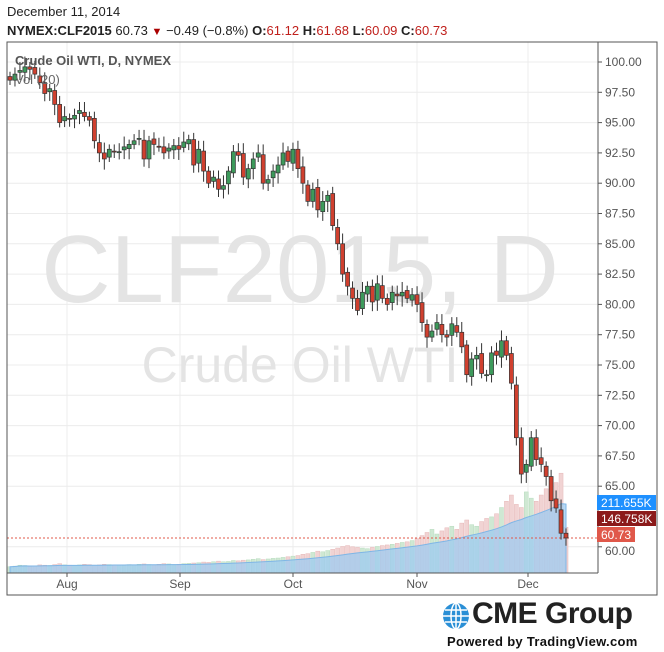 The image size is (664, 652). Describe the element at coordinates (157, 32) in the screenshot. I see `down-triangle-icon: ▼` at that location.